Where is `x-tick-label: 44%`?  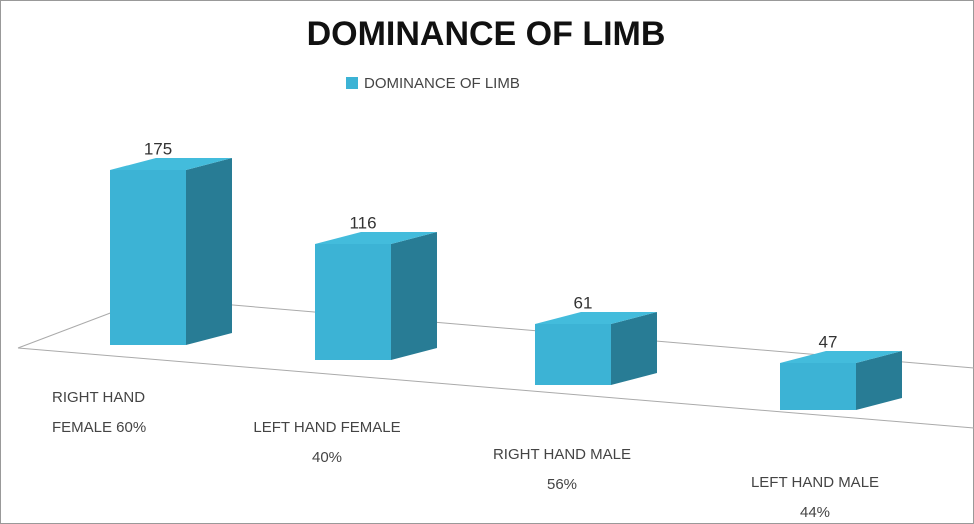
x-tick-label: 44% is located at coordinates (815, 512).